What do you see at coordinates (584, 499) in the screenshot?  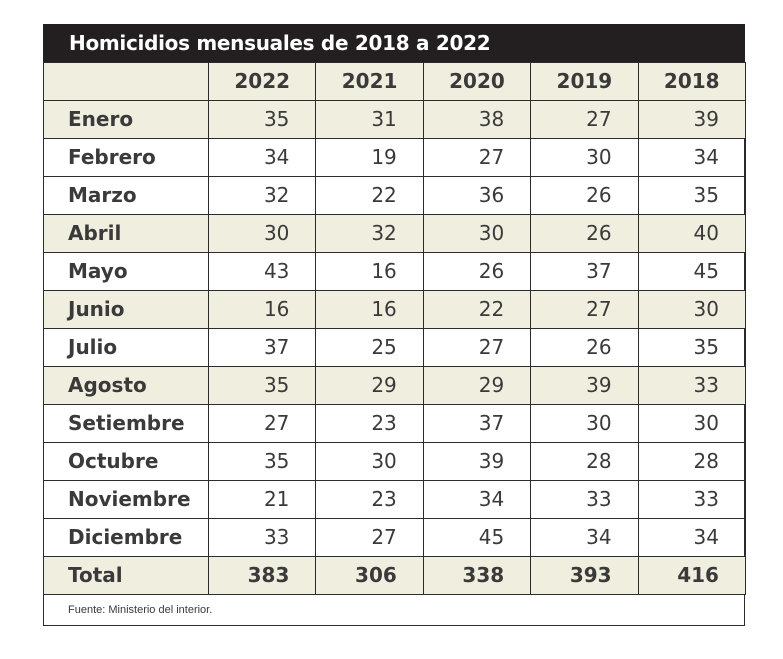 I see `cell-2019: 33` at bounding box center [584, 499].